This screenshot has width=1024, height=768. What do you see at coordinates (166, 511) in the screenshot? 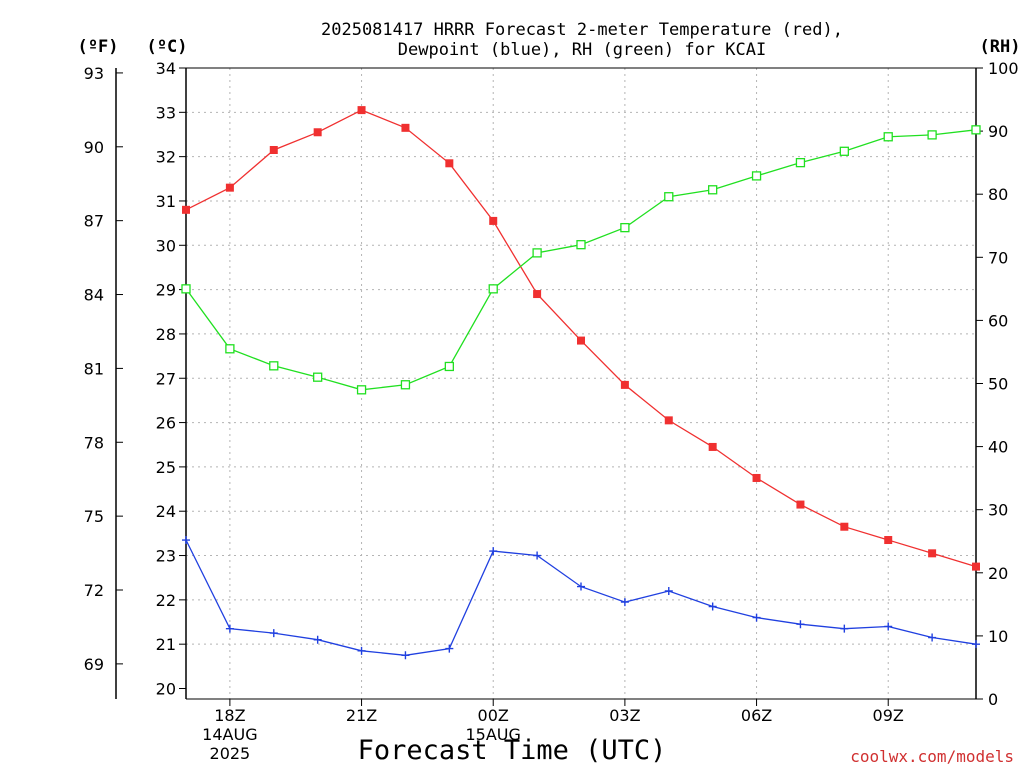
I see `celsius-tick-label: 24` at bounding box center [166, 511].